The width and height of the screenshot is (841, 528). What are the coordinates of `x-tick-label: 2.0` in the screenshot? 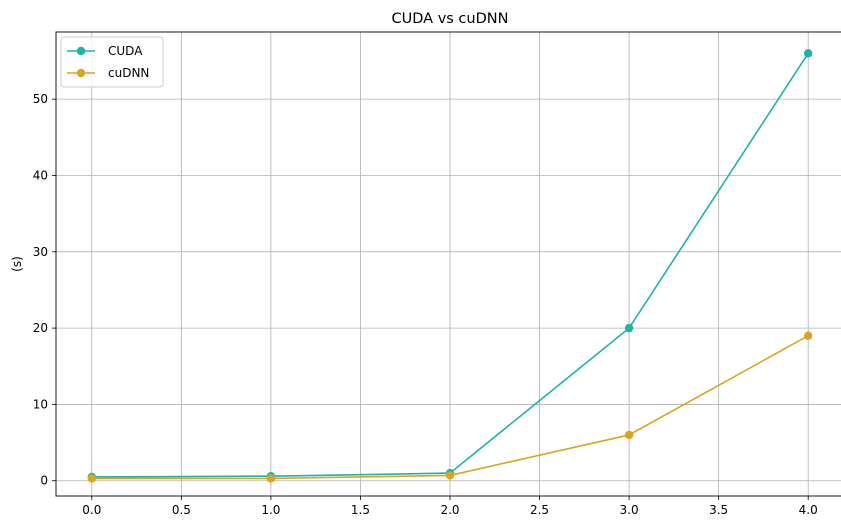 It's located at (449, 510).